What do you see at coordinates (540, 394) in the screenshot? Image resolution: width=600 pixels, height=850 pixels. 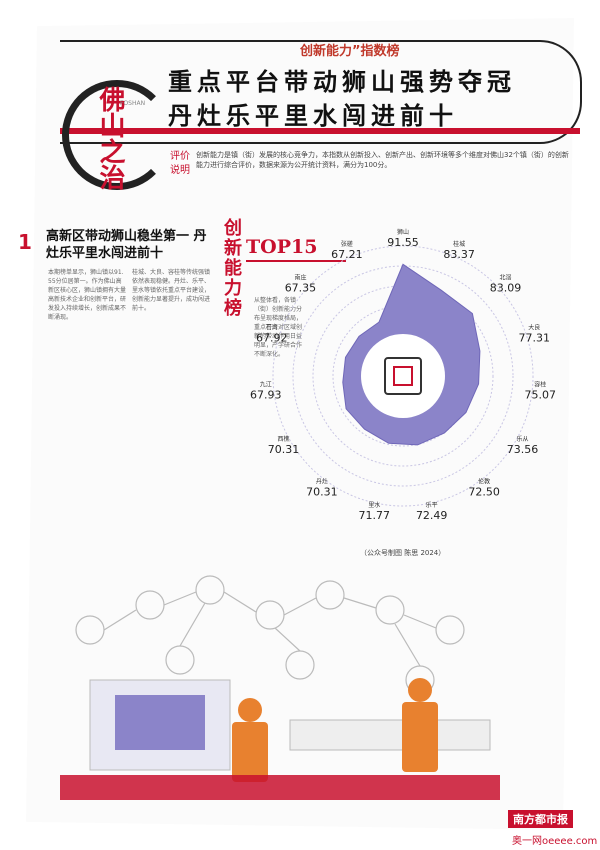 I see `radar-value-label: 75.07` at bounding box center [540, 394].